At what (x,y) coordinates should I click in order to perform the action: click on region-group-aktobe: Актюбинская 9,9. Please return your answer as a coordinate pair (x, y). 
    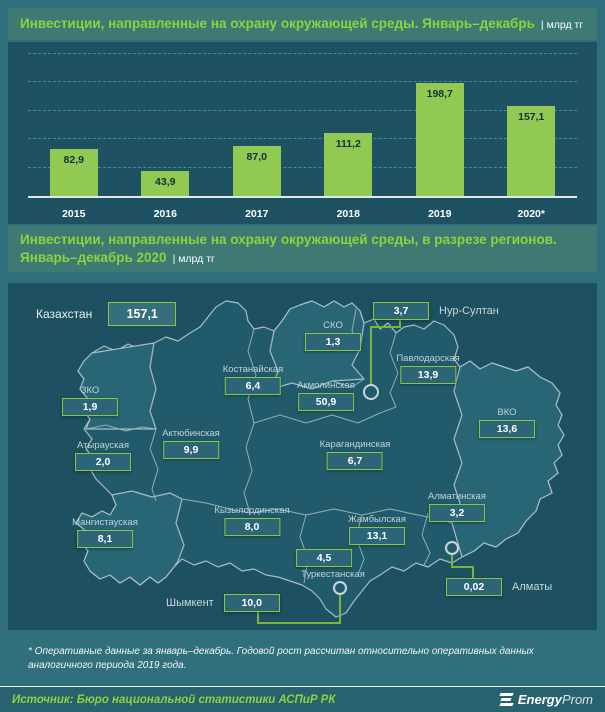
    Looking at the image, I should click on (191, 443).